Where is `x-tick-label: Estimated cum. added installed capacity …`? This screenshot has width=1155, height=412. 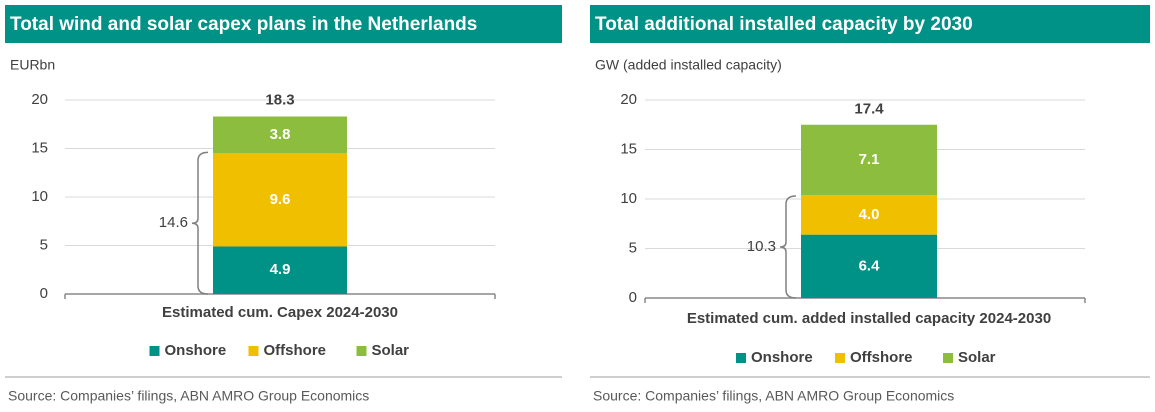
x-tick-label: Estimated cum. added installed capacity … is located at coordinates (869, 318).